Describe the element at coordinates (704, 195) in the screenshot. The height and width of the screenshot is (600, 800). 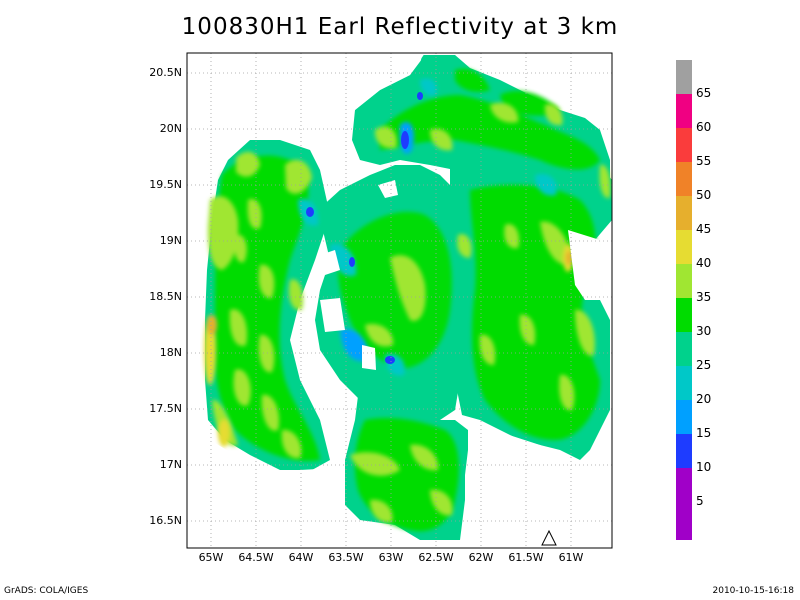
I see `colorbar-label: 50` at that location.